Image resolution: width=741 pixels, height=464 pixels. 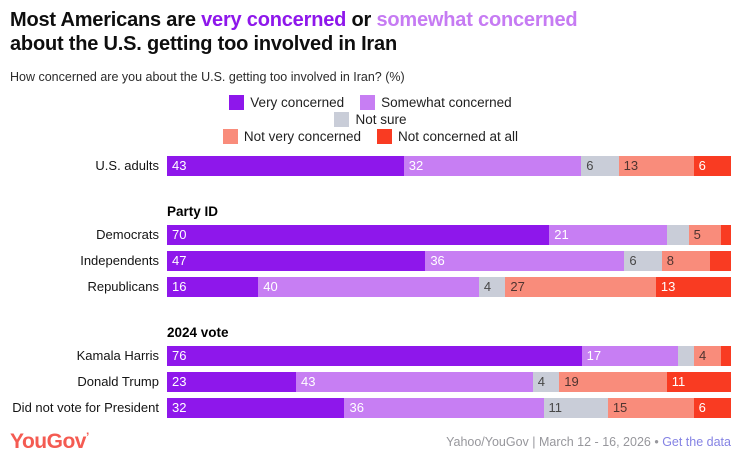 I want to click on section-header-party-id: Party ID, so click(x=193, y=211).